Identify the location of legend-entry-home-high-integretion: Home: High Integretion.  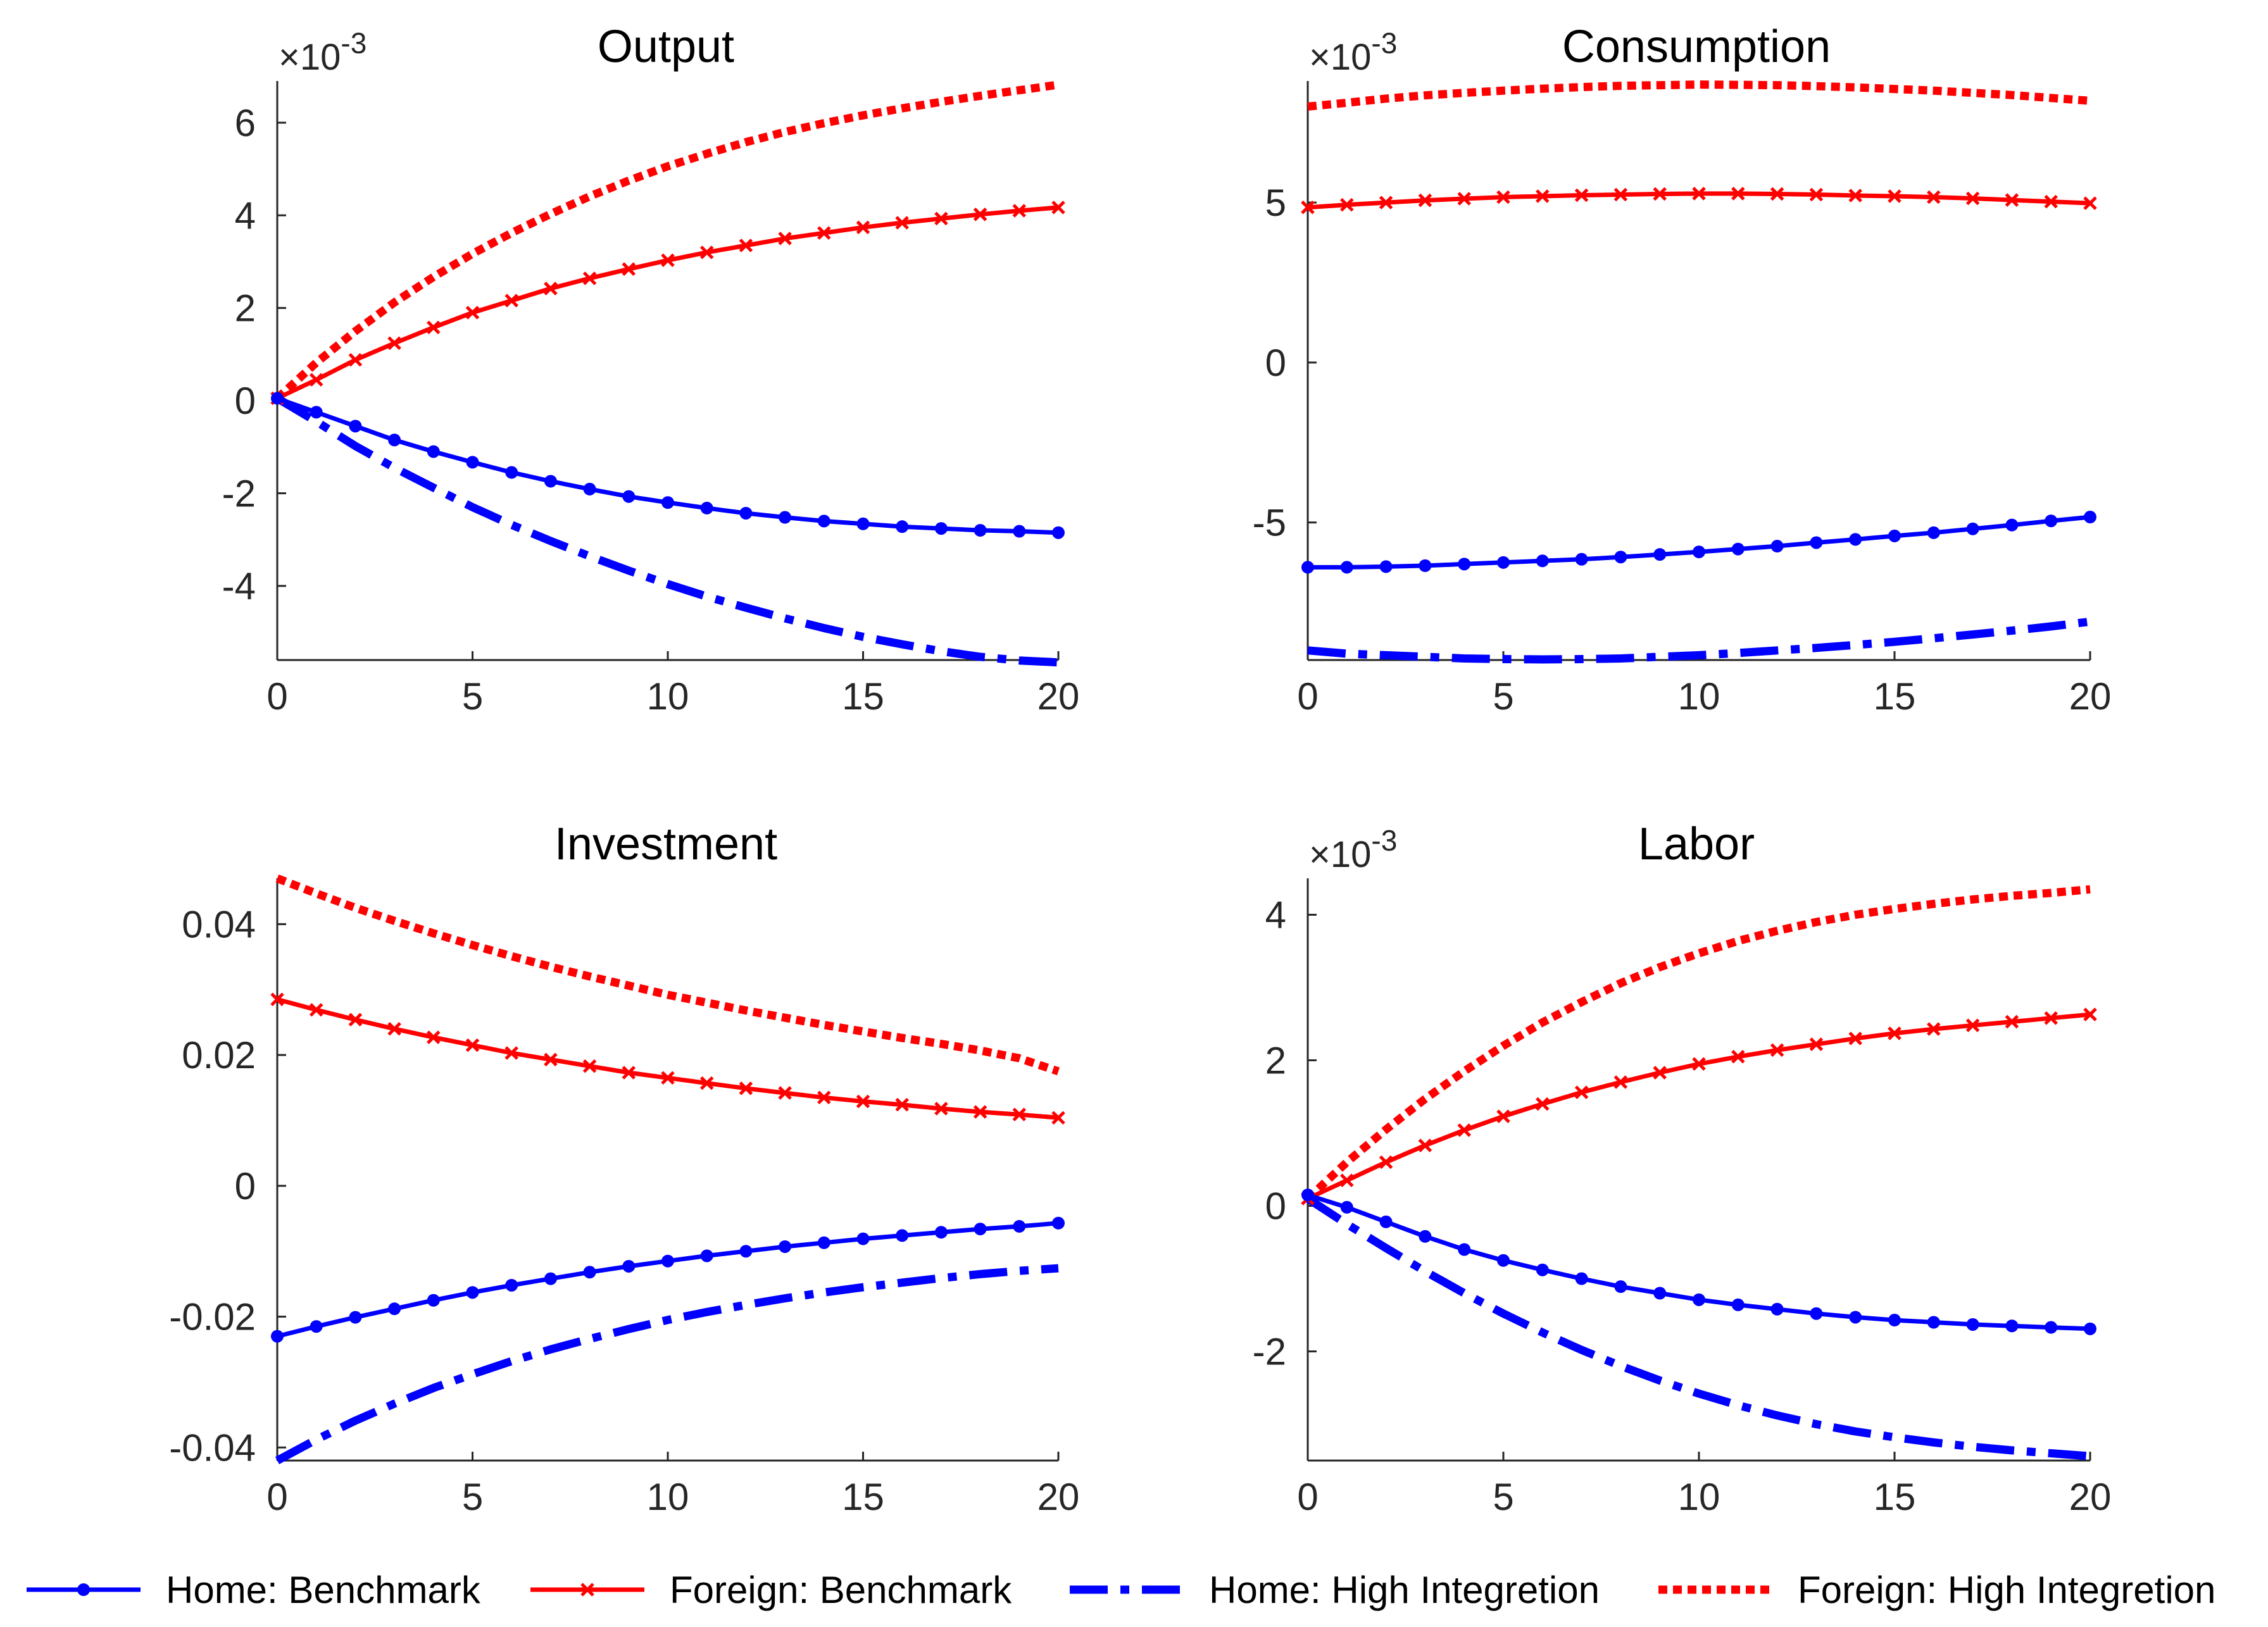
(1335, 1590).